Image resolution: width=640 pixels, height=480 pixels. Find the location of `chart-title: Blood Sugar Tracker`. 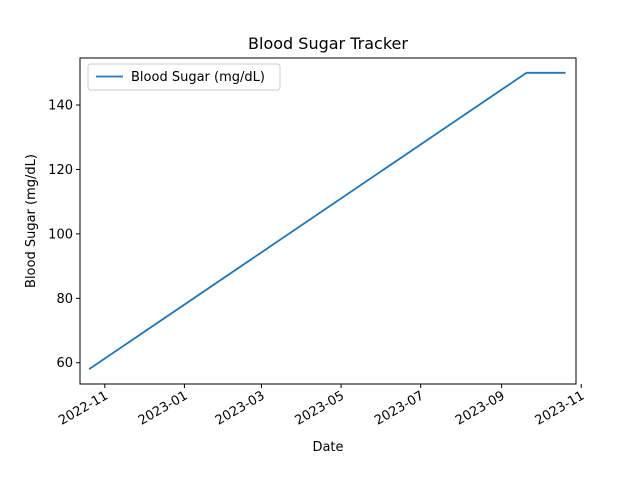

chart-title: Blood Sugar Tracker is located at coordinates (328, 43).